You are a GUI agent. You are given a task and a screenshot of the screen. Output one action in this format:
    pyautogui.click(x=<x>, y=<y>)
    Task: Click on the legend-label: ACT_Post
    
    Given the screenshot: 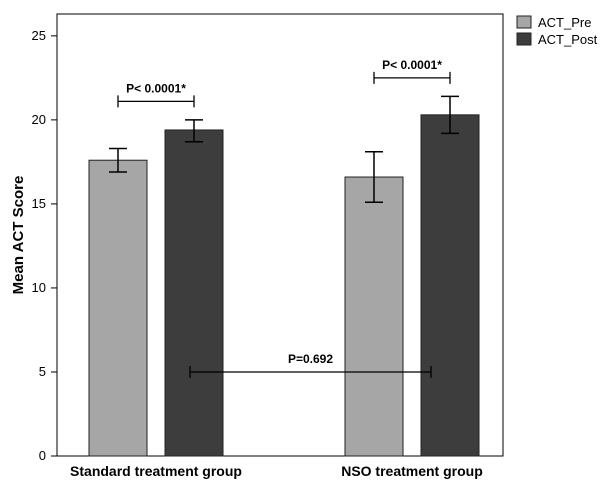 What is the action you would take?
    pyautogui.click(x=568, y=39)
    